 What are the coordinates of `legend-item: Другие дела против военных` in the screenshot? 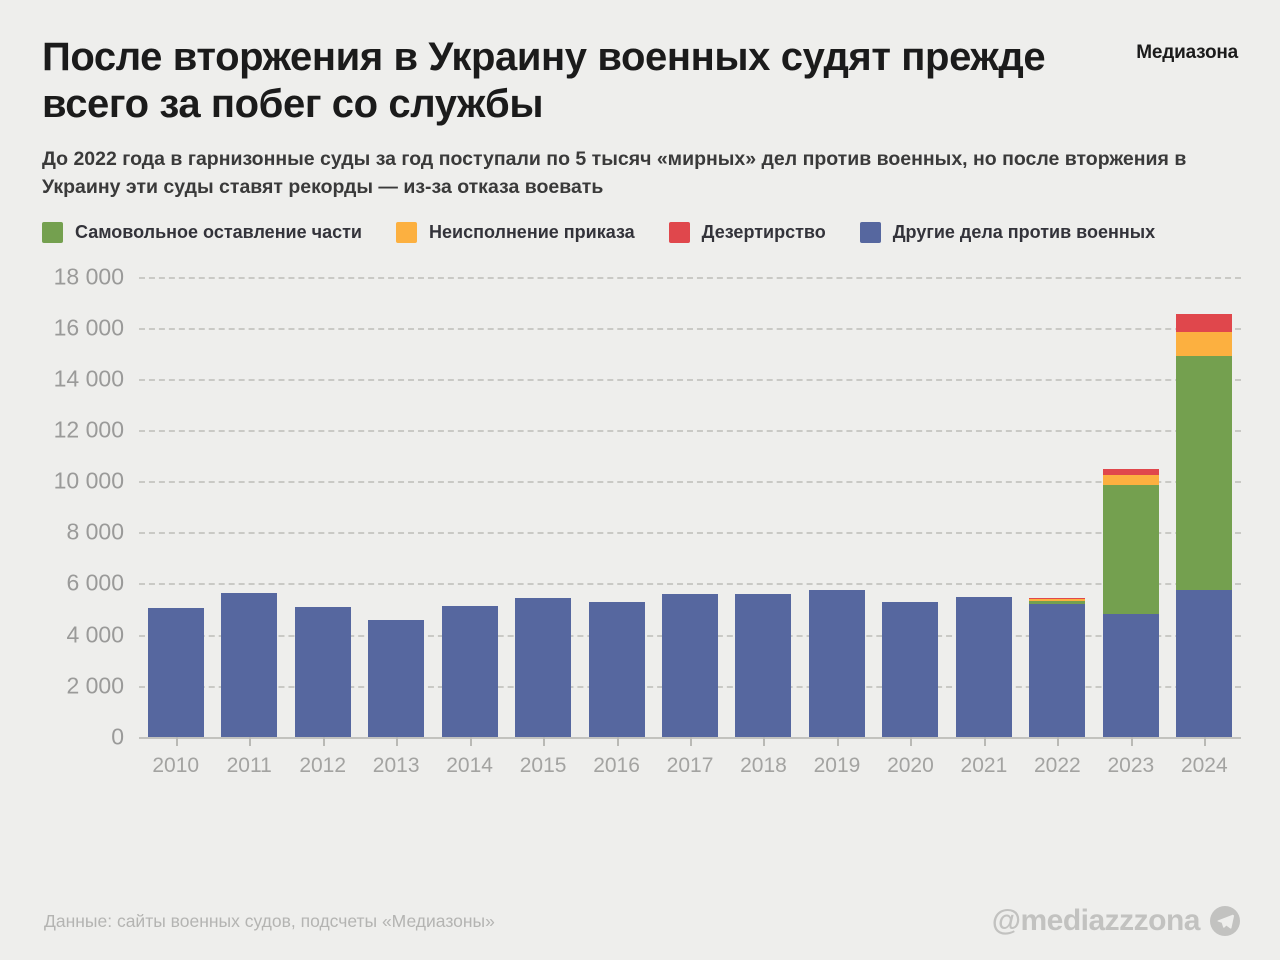 It's located at (1007, 232).